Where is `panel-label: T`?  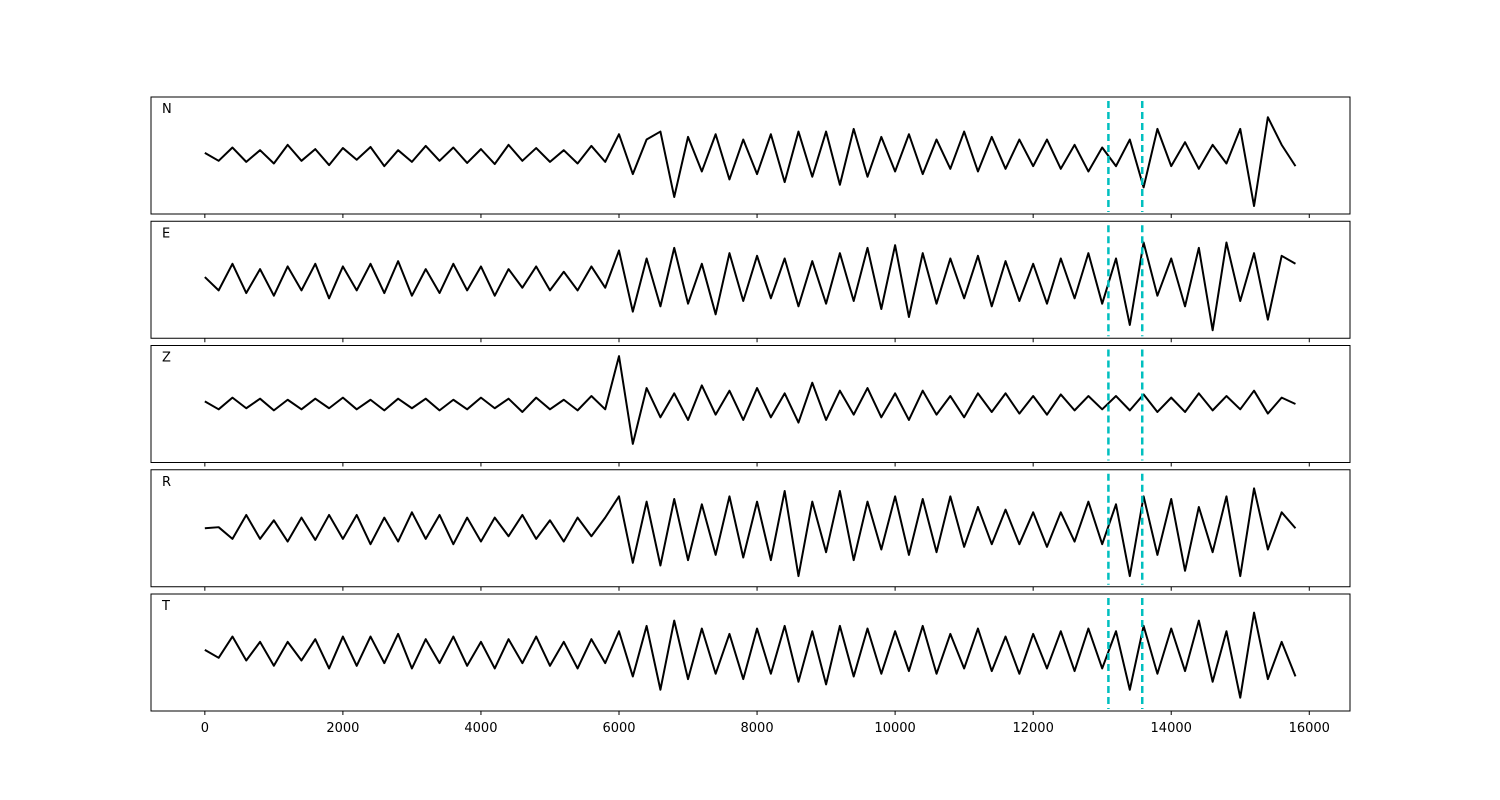 panel-label: T is located at coordinates (165, 606).